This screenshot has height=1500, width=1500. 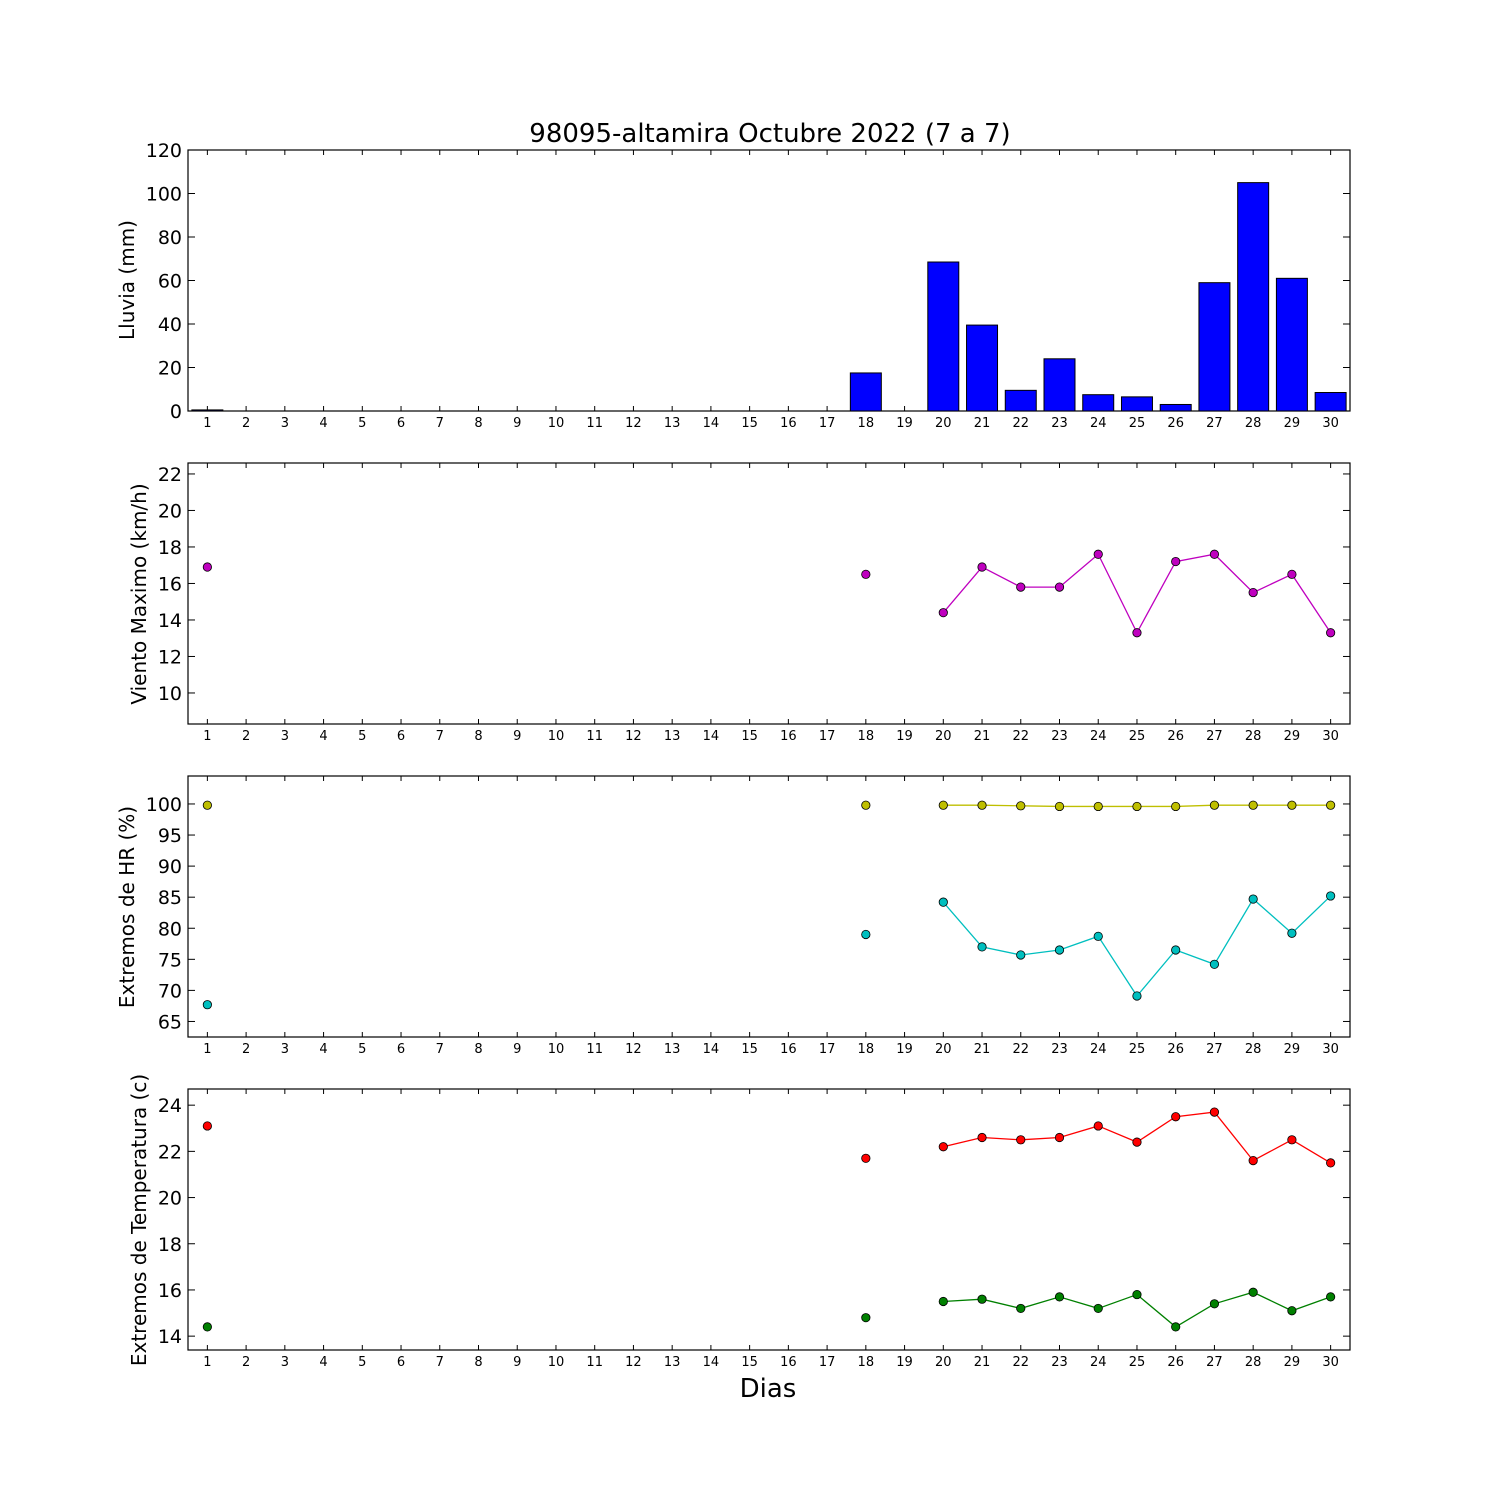 I want to click on x-tick-label: 20, so click(x=943, y=1362).